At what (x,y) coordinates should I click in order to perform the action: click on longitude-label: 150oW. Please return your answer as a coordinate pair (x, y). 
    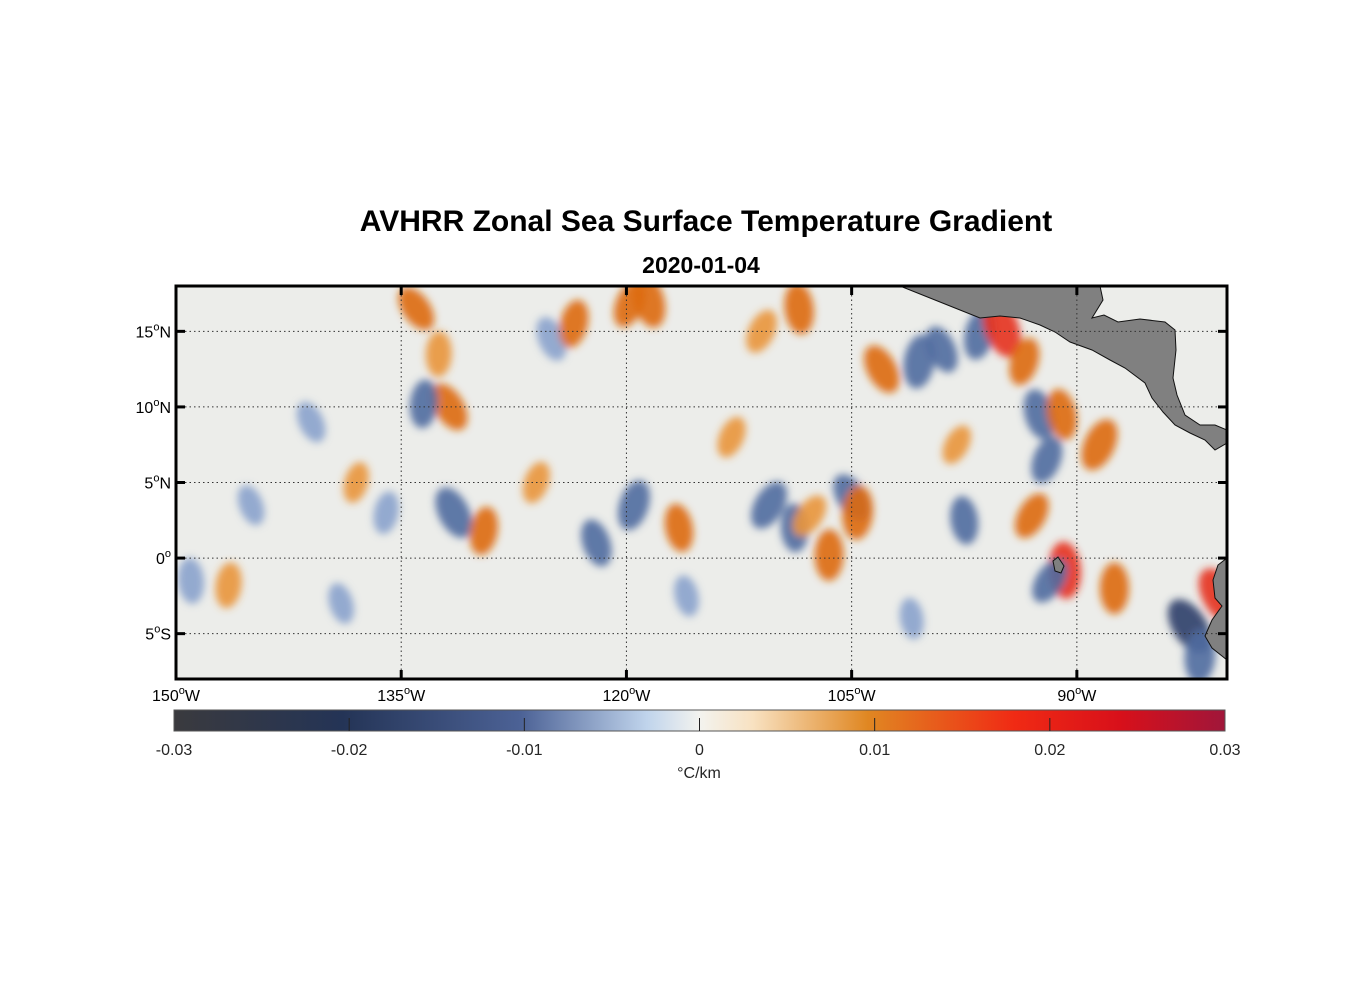
    Looking at the image, I should click on (176, 695).